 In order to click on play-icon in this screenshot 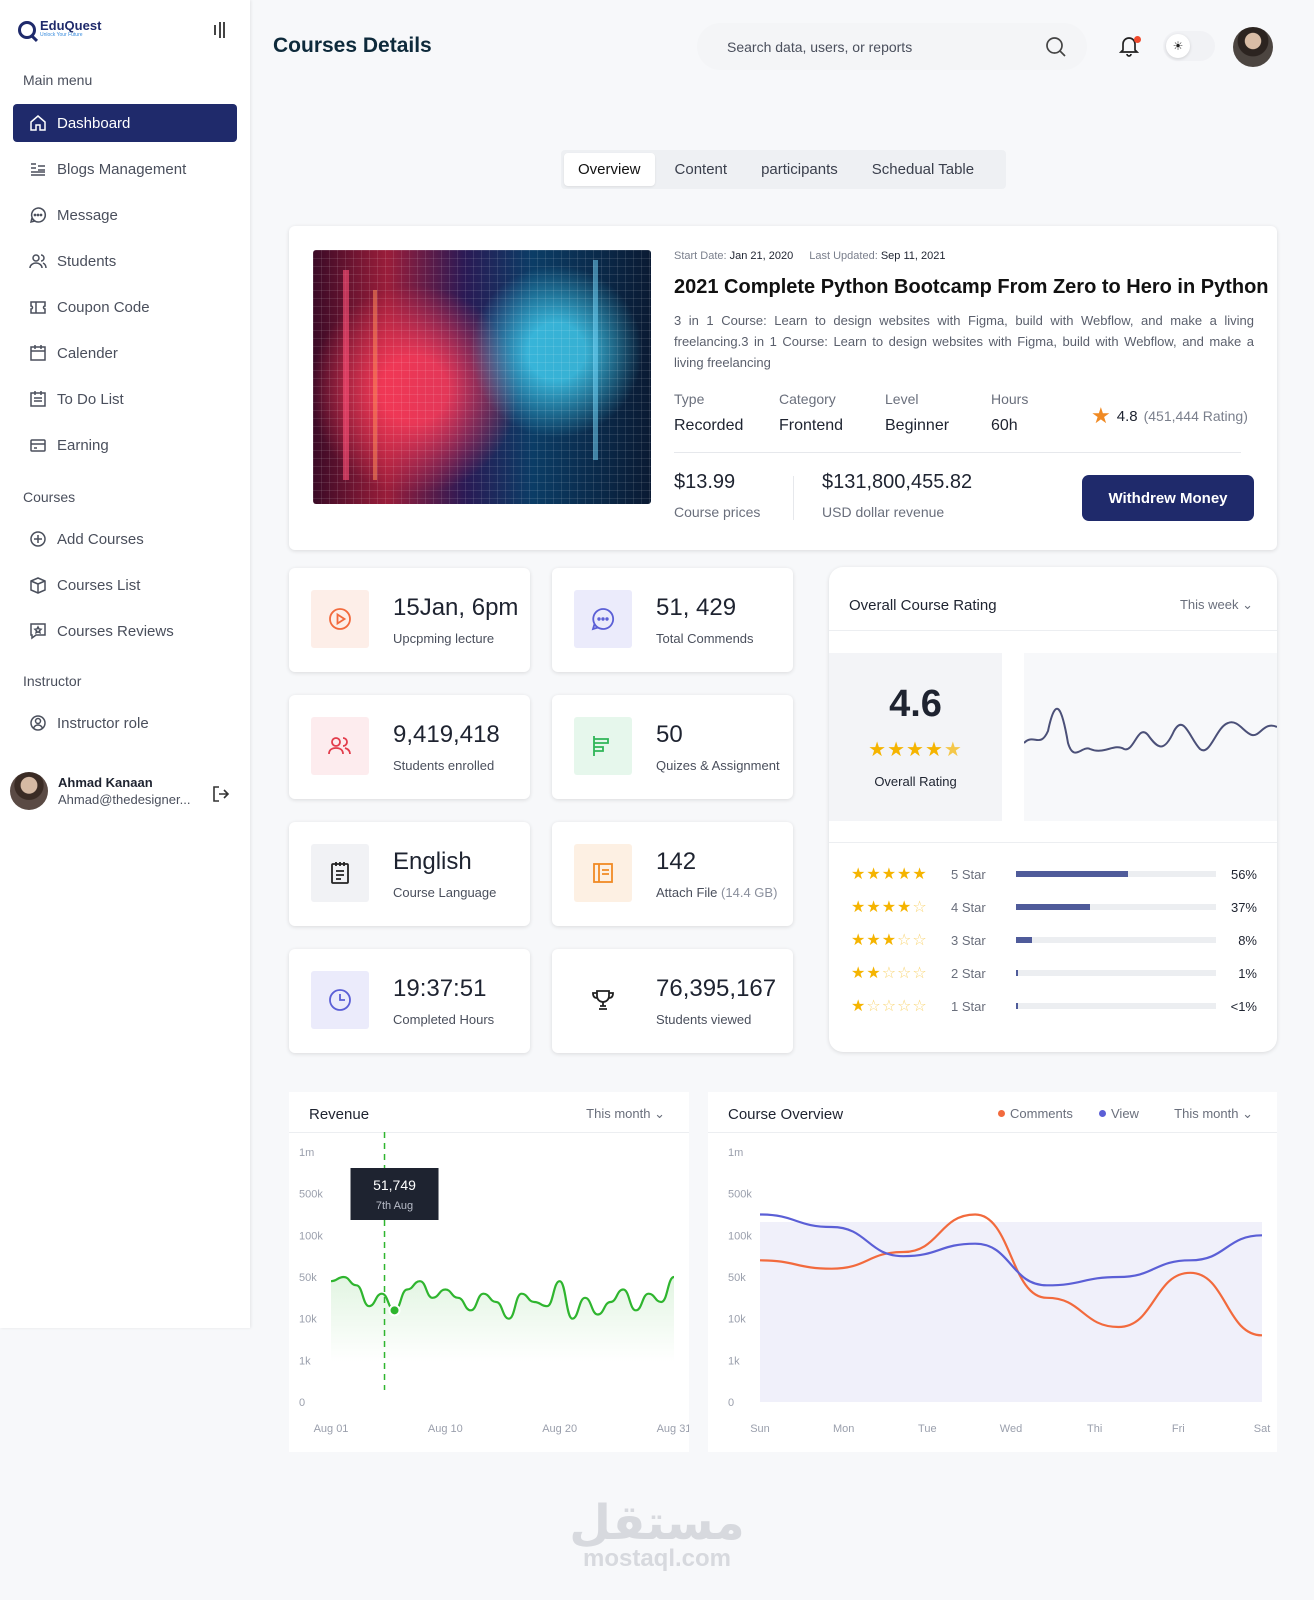, I will do `click(340, 619)`.